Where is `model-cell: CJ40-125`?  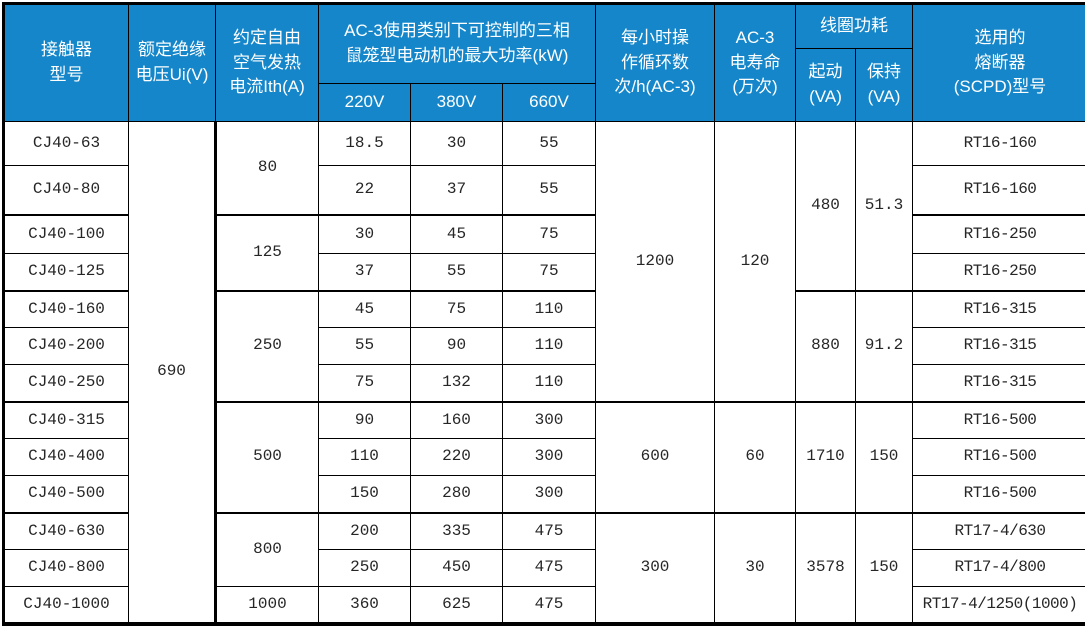 model-cell: CJ40-125 is located at coordinates (66, 272).